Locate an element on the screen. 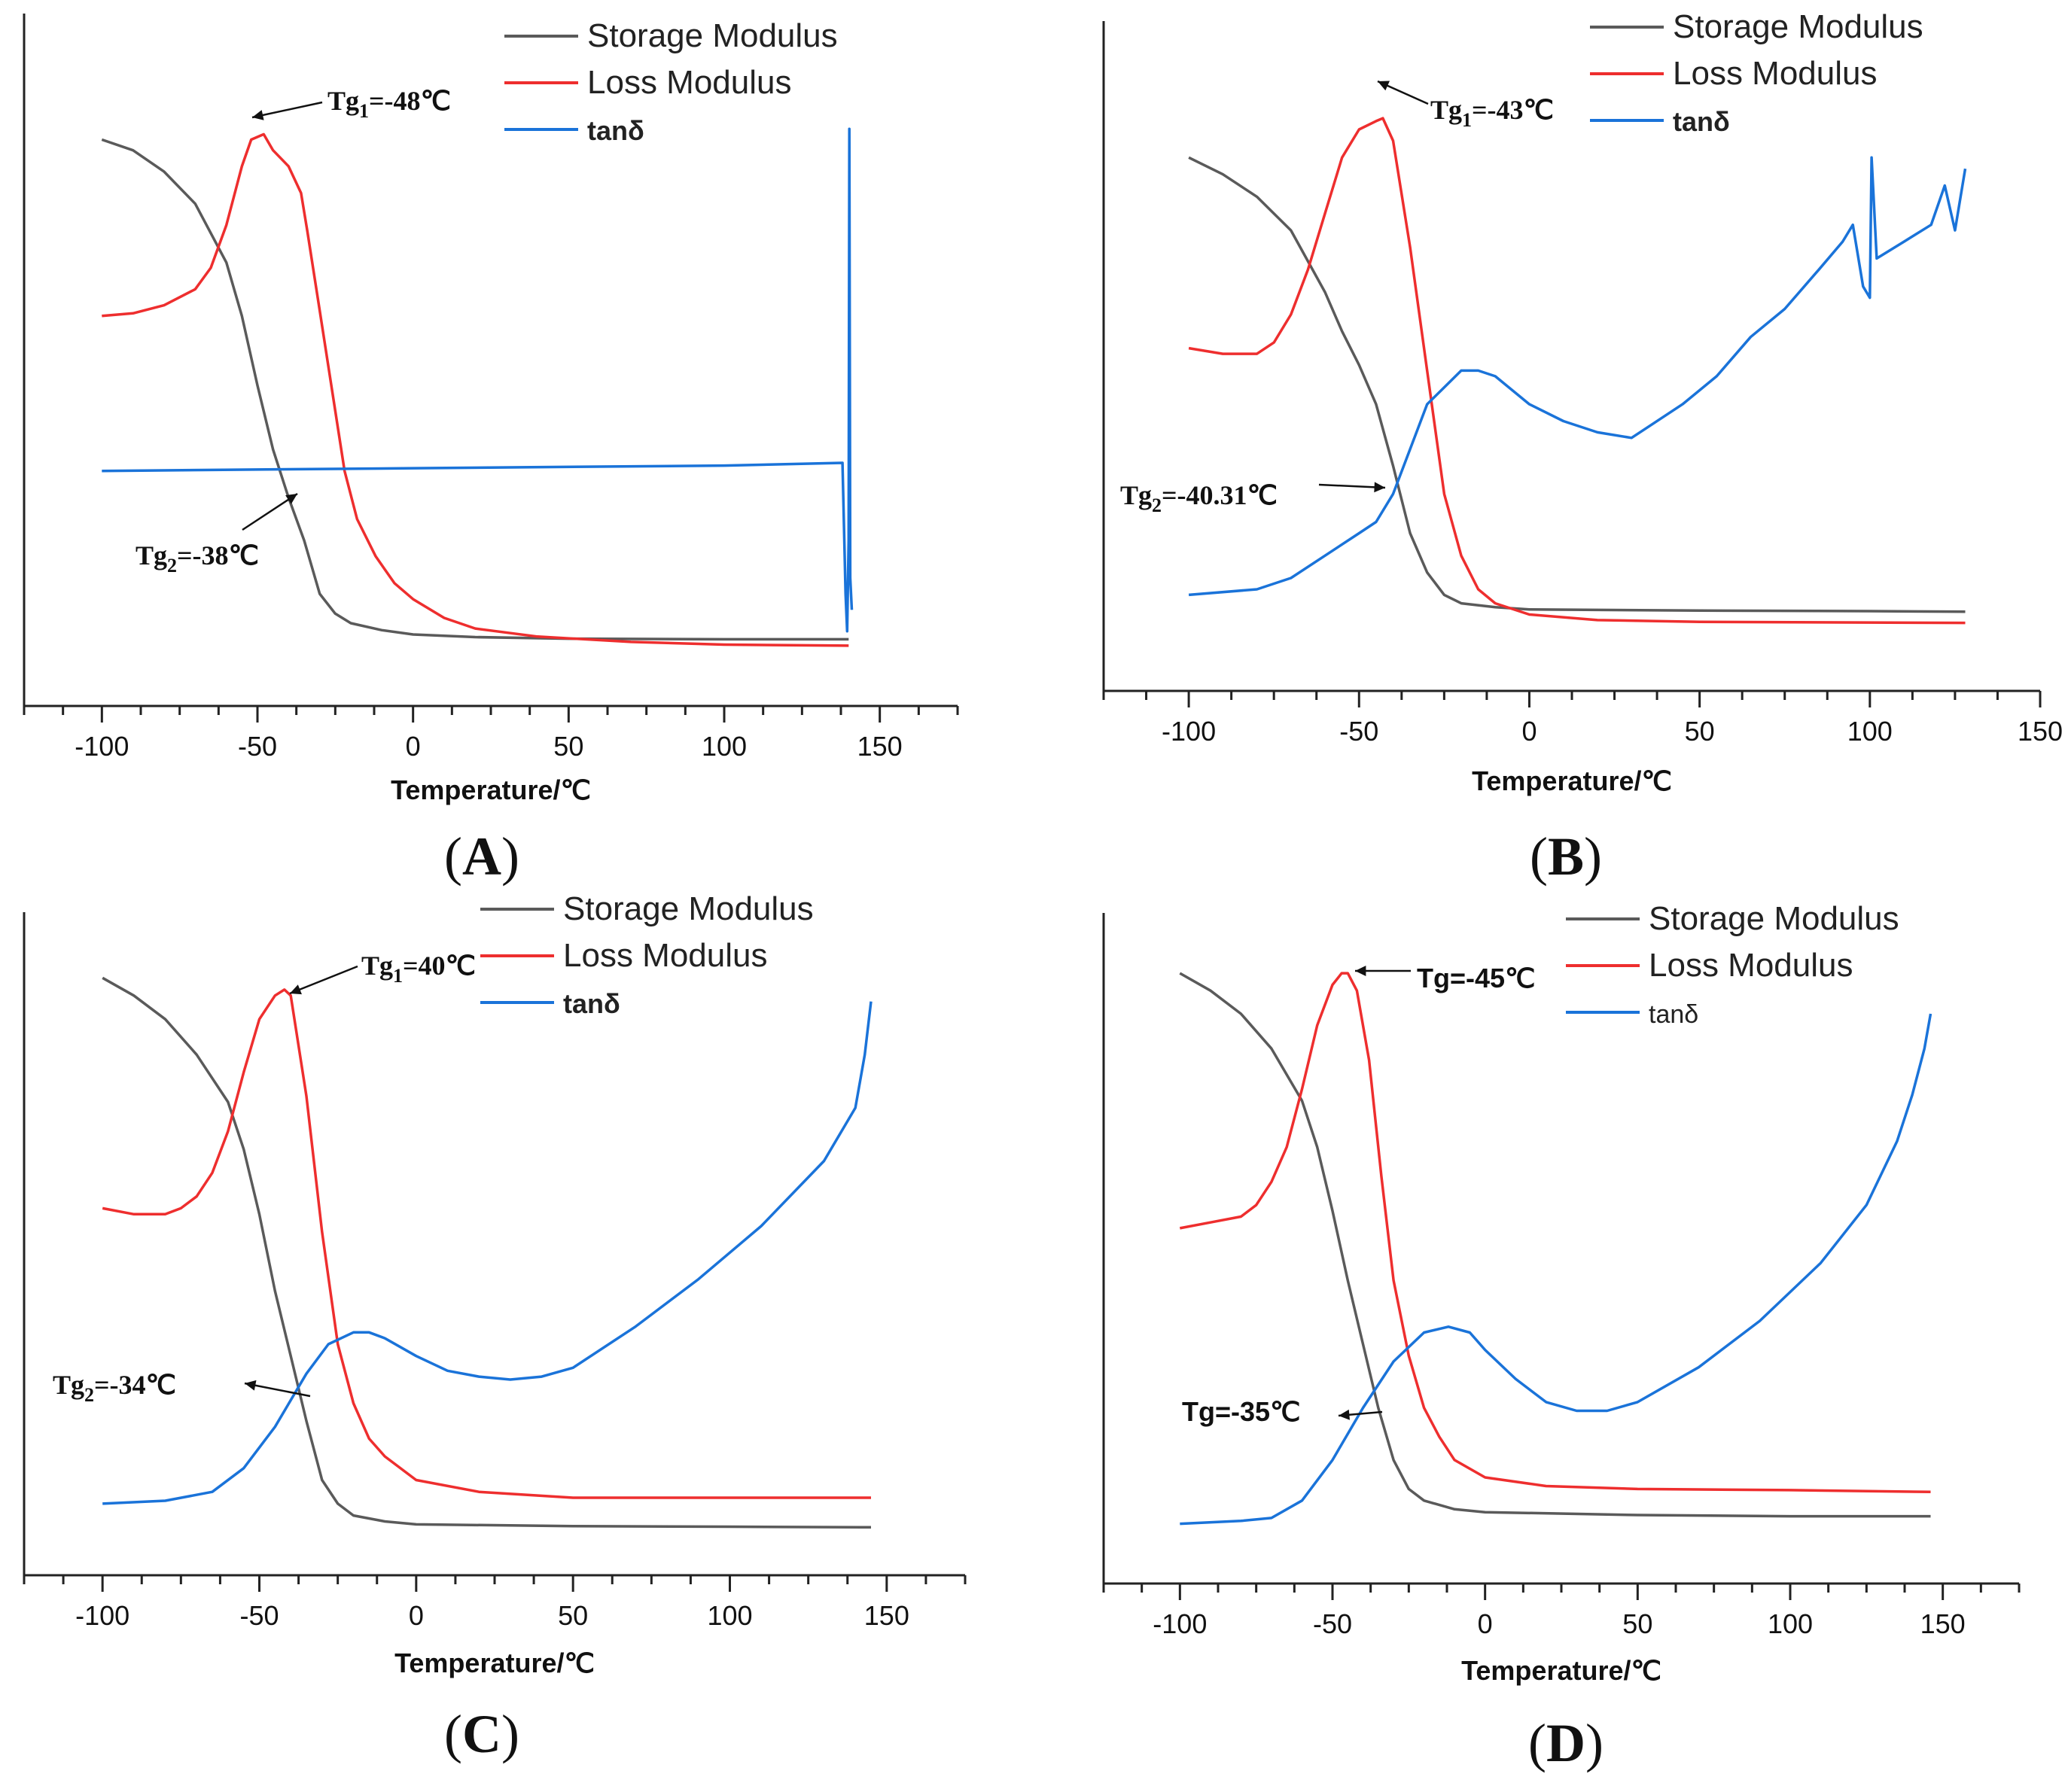  tg-annotation: Tg1=-43℃ is located at coordinates (1492, 113).